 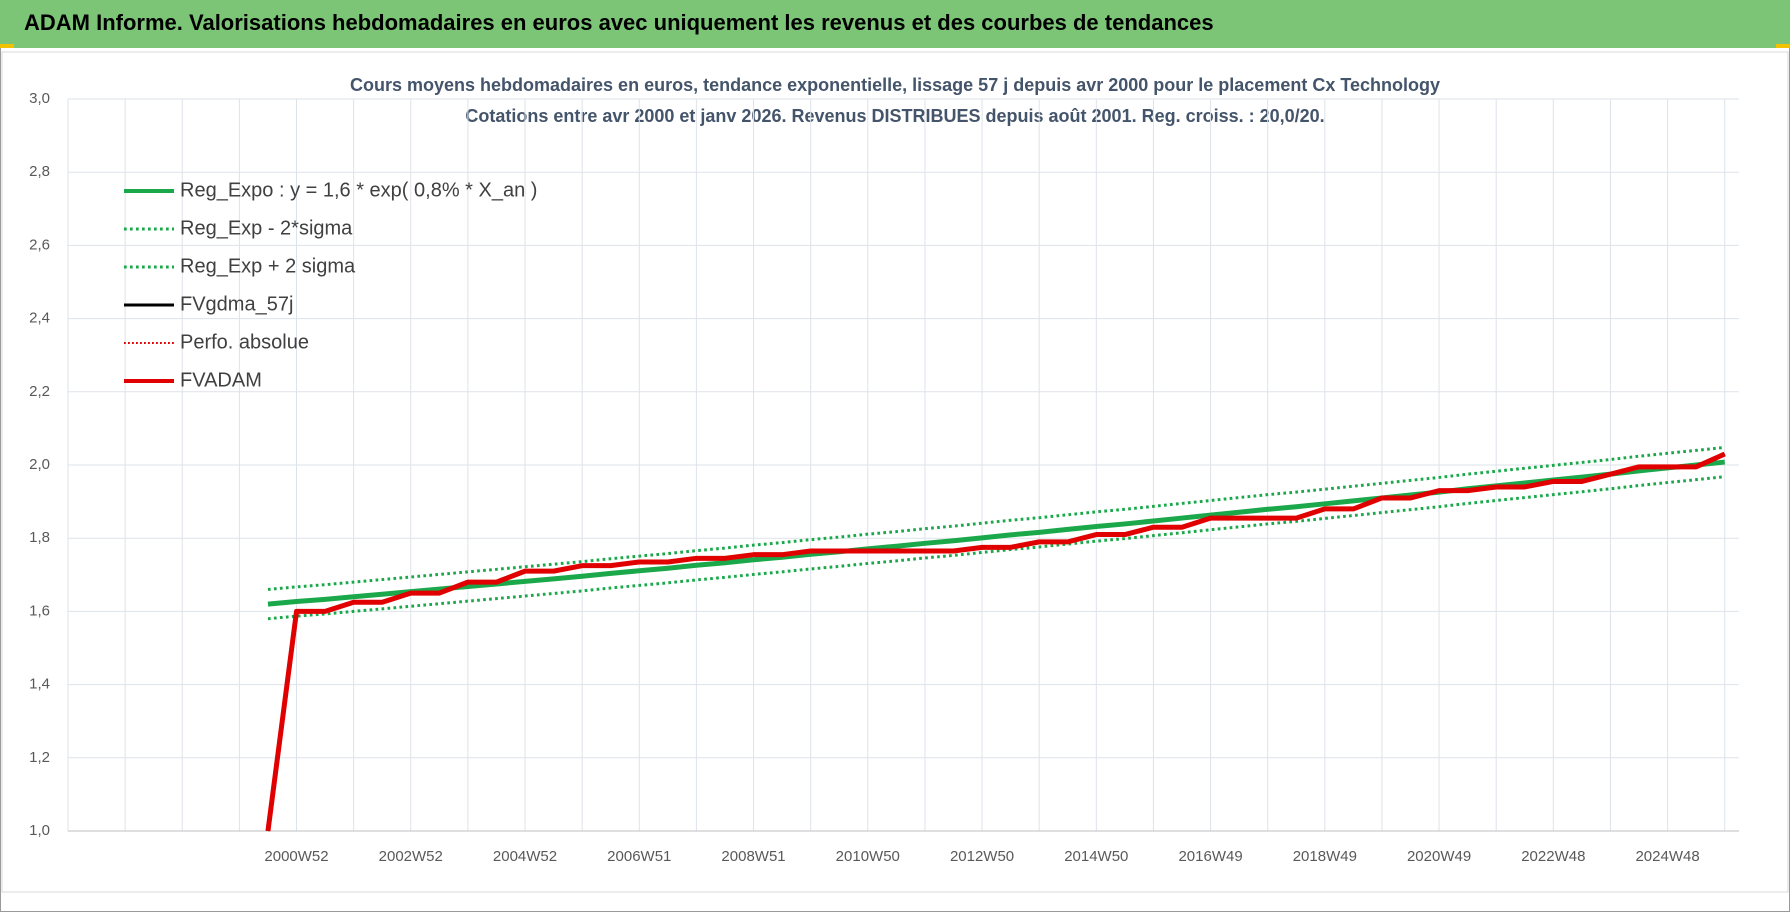 I want to click on y-tick-label: 1,8, so click(x=39, y=537).